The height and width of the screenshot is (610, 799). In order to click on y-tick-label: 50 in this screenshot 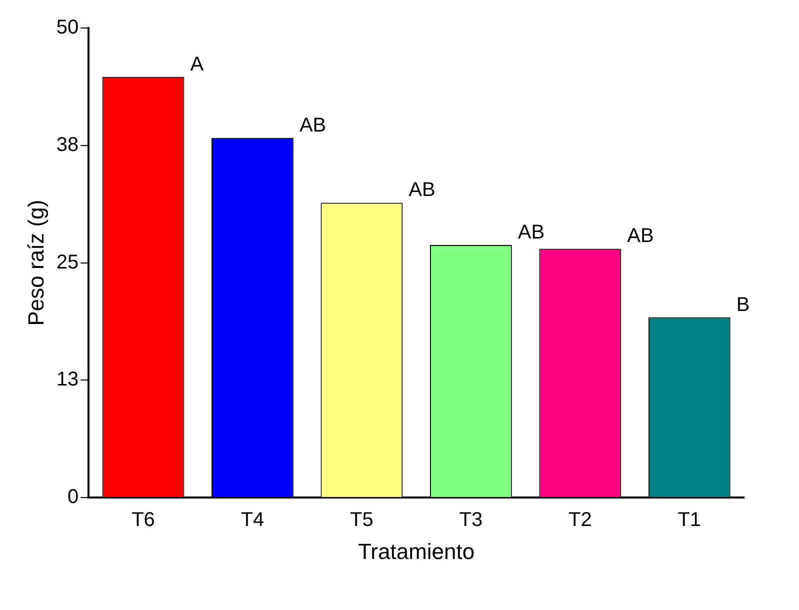, I will do `click(67, 27)`.